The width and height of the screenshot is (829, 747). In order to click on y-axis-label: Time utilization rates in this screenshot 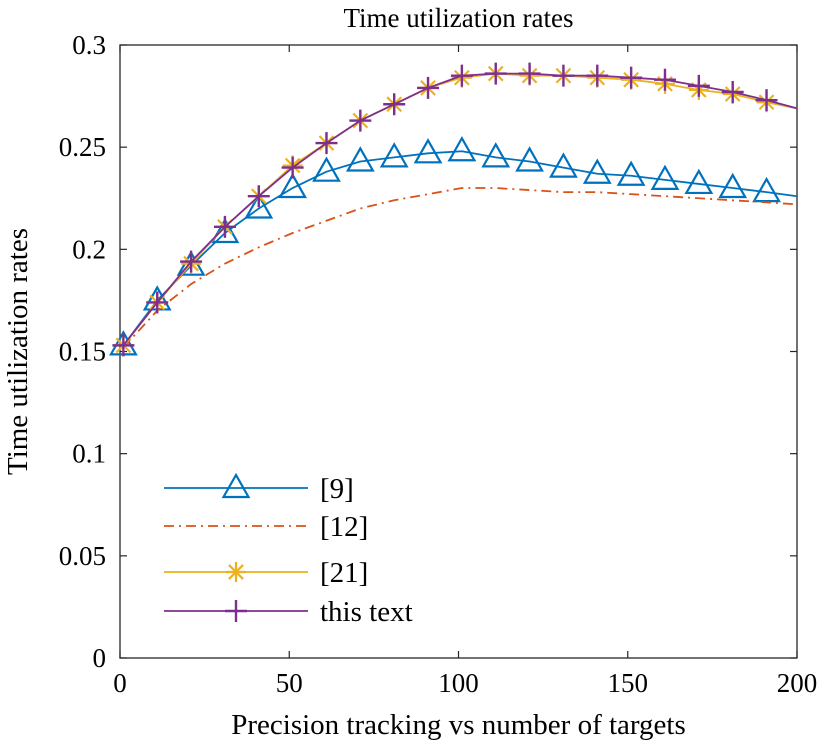, I will do `click(18, 351)`.